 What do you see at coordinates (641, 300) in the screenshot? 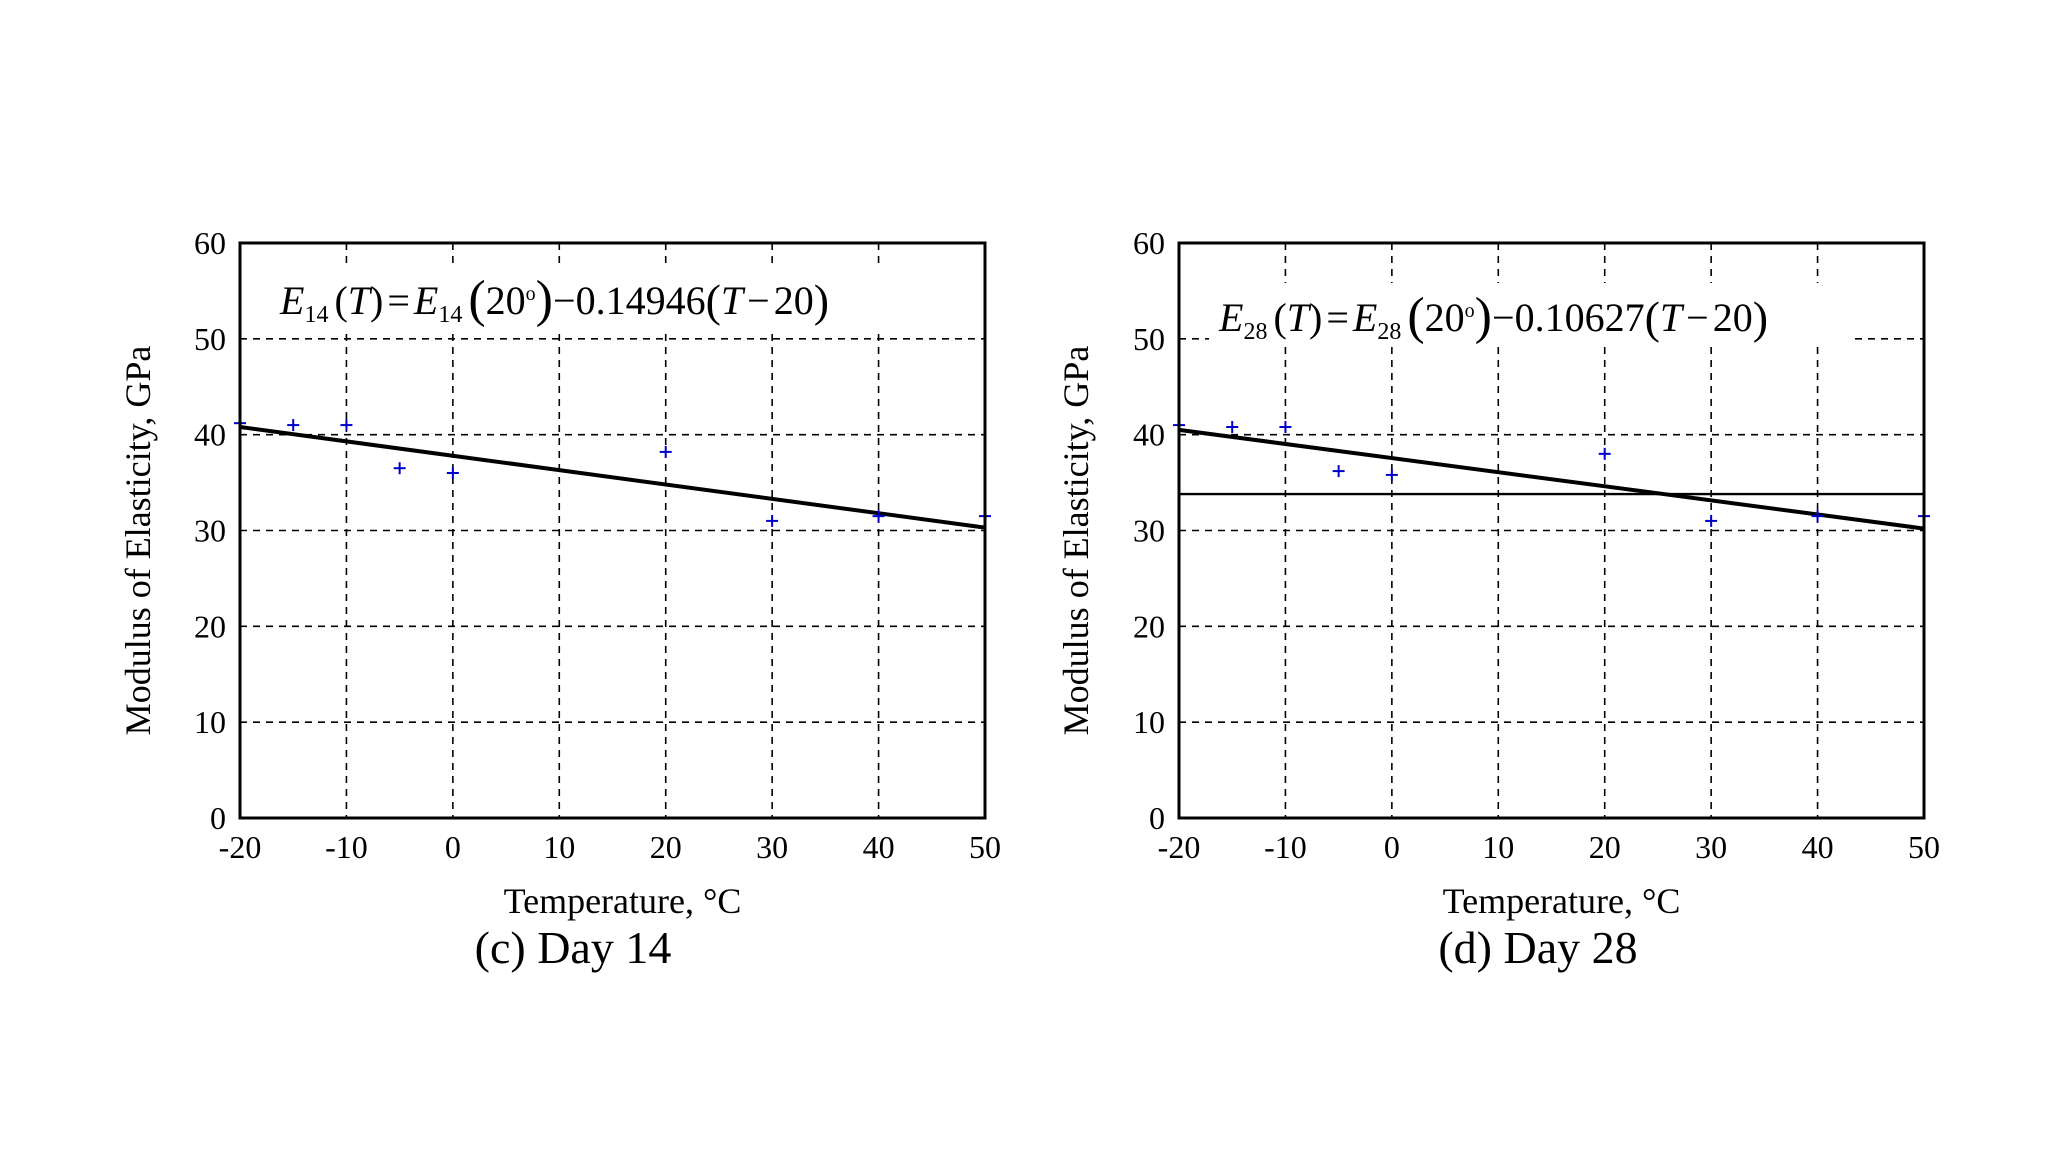
I see `equation-part: 0.14946` at bounding box center [641, 300].